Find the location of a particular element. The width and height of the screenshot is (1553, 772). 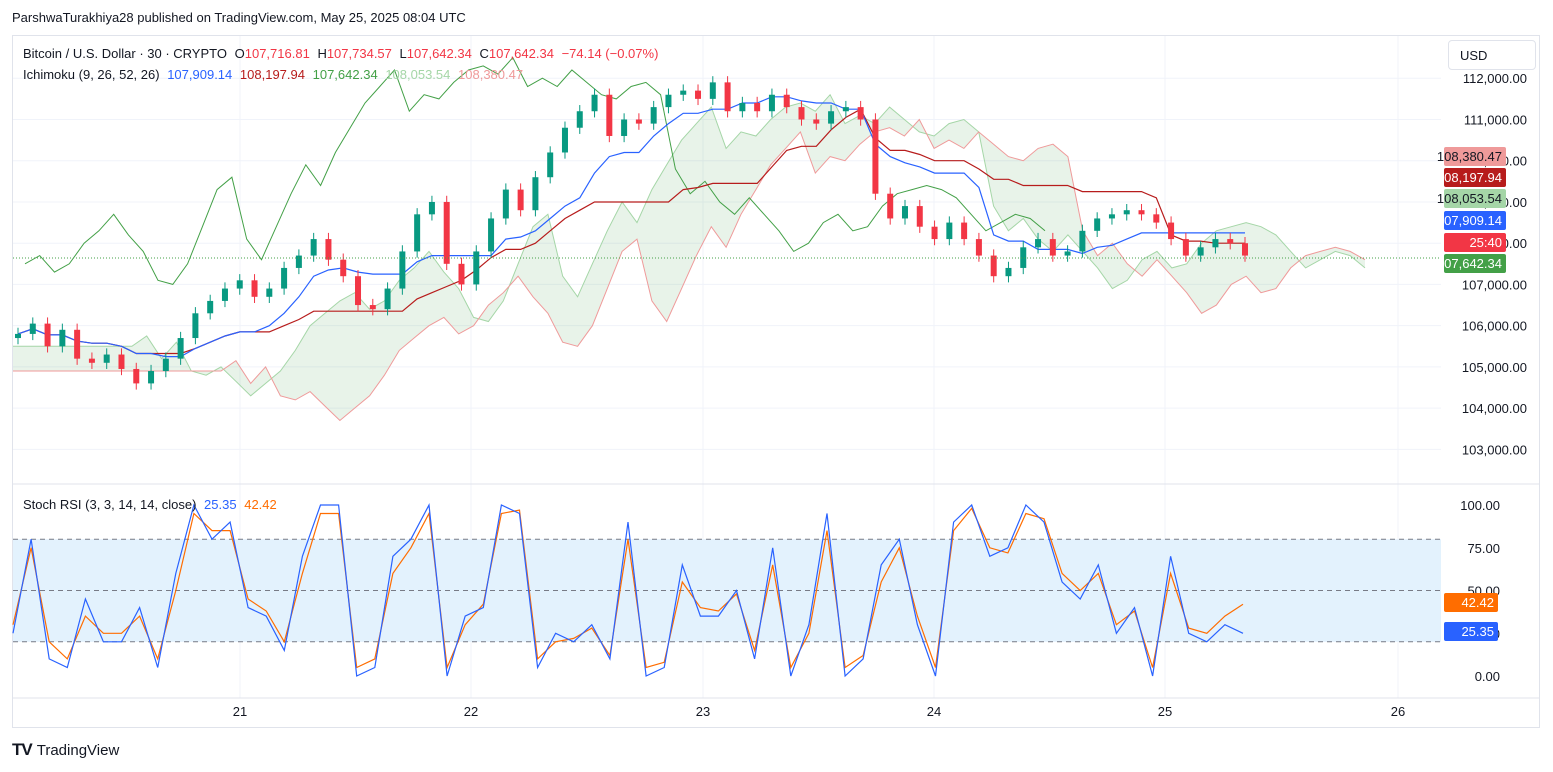

rsi-axis-label: 42.42 is located at coordinates (1477, 602).